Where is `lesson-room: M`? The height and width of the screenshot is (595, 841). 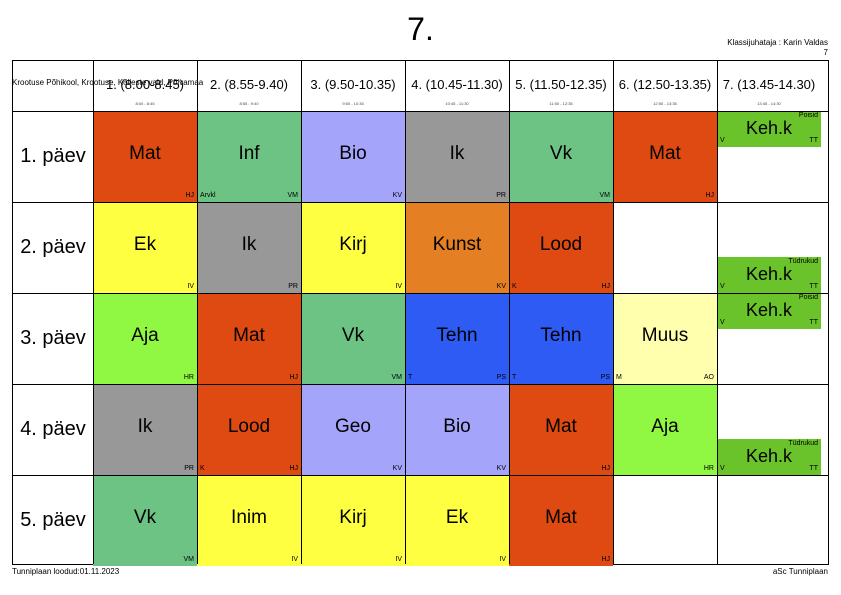 lesson-room: M is located at coordinates (619, 377).